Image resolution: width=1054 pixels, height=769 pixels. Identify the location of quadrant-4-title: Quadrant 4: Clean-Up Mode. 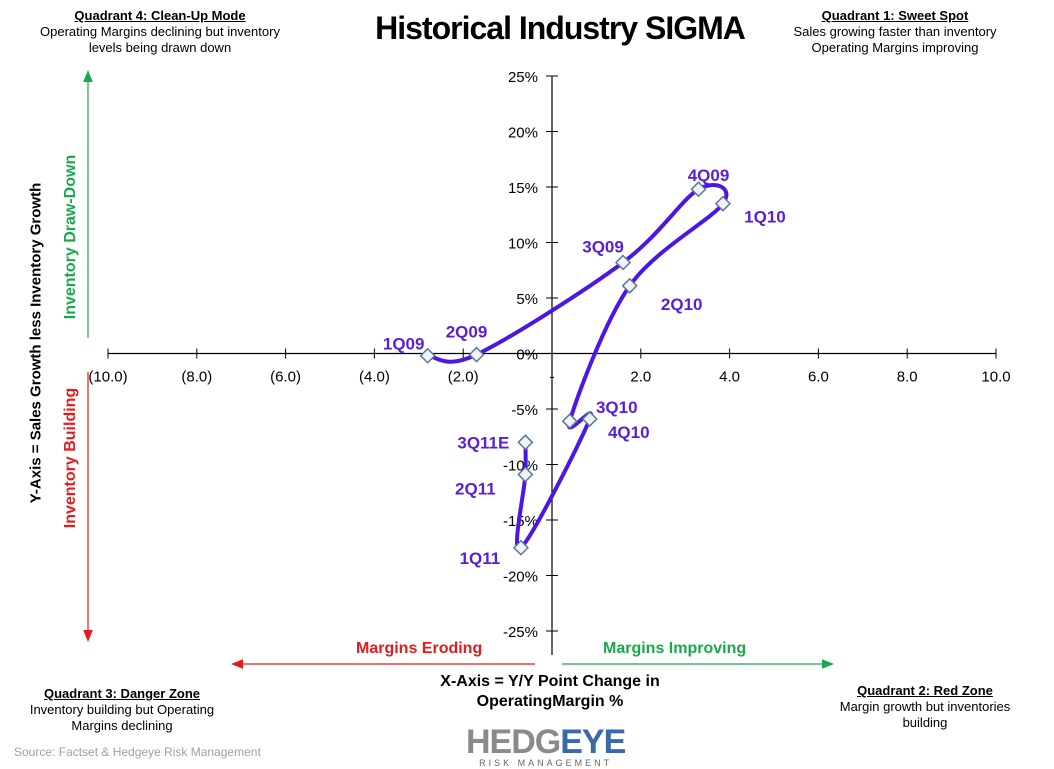
(160, 15).